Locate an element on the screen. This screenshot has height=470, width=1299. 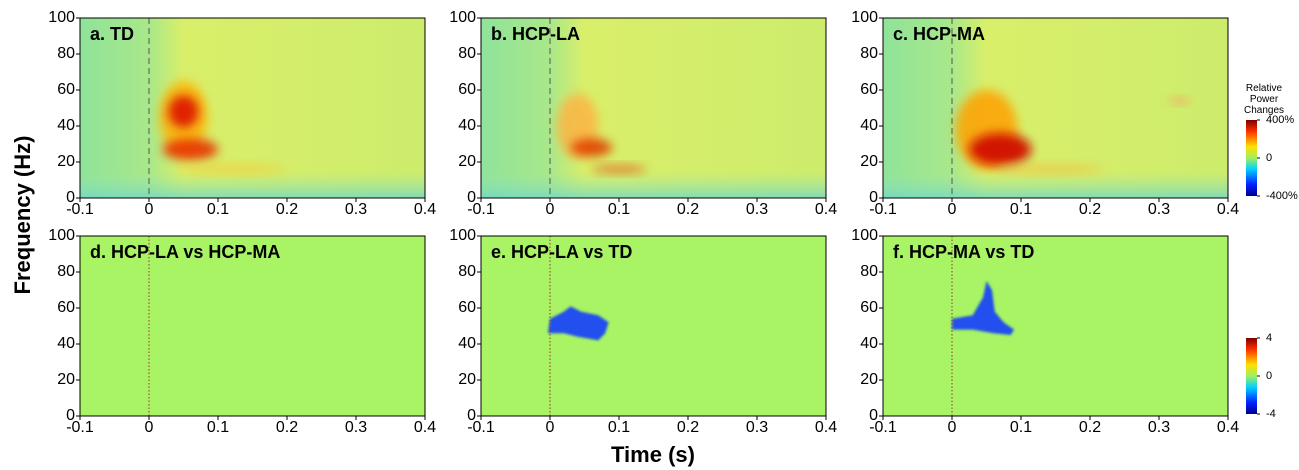
colorbar-tick-label: -400% is located at coordinates (1282, 196).